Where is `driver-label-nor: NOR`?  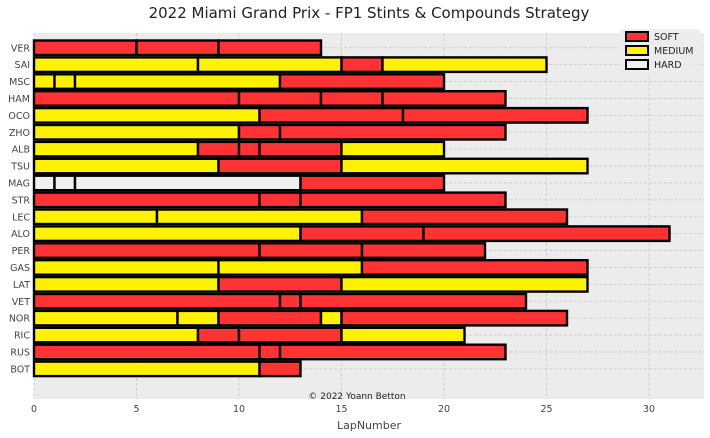
driver-label-nor: NOR is located at coordinates (20, 319).